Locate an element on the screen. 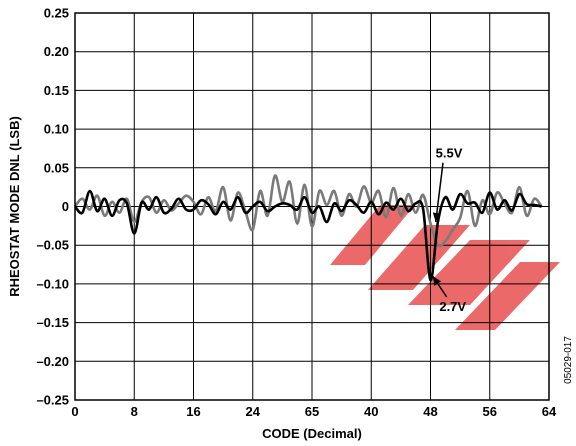 This screenshot has height=446, width=576. x-tick-label: 24 is located at coordinates (253, 411).